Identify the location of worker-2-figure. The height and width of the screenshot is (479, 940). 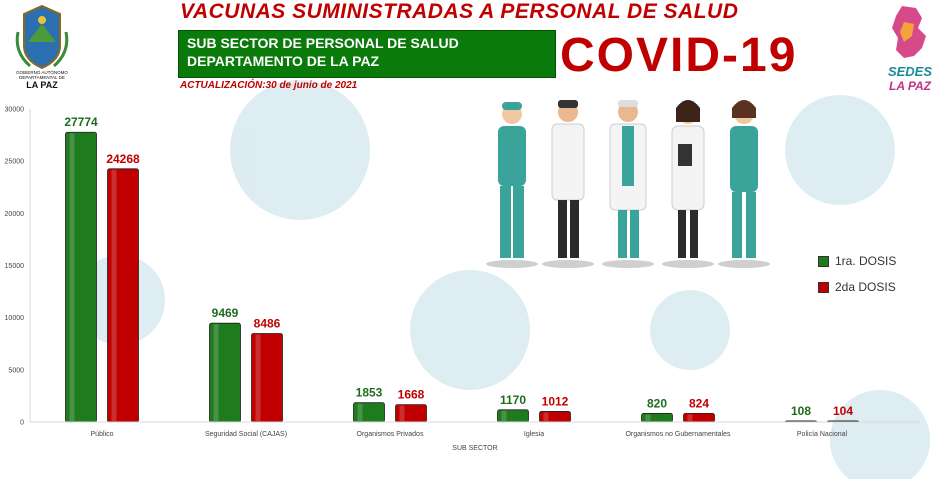
(568, 184).